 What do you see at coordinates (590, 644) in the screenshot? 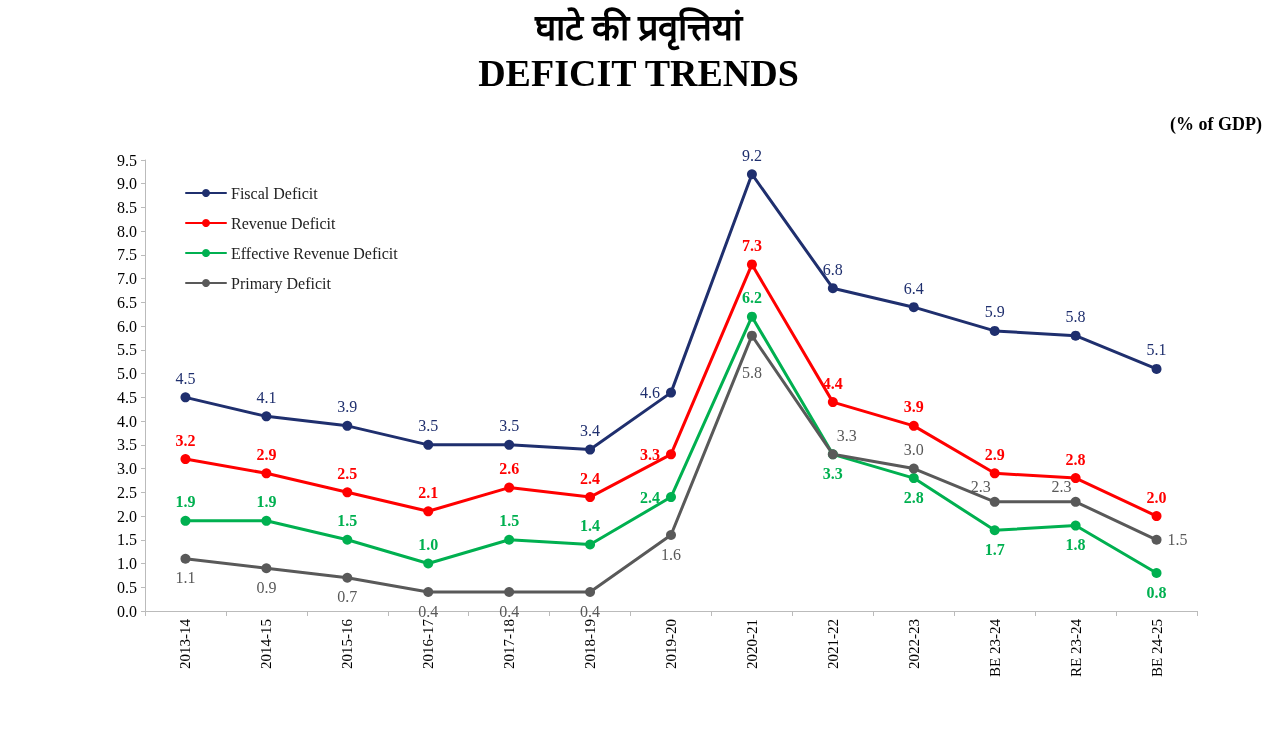
I see `x-tick-label: 2018-19` at bounding box center [590, 644].